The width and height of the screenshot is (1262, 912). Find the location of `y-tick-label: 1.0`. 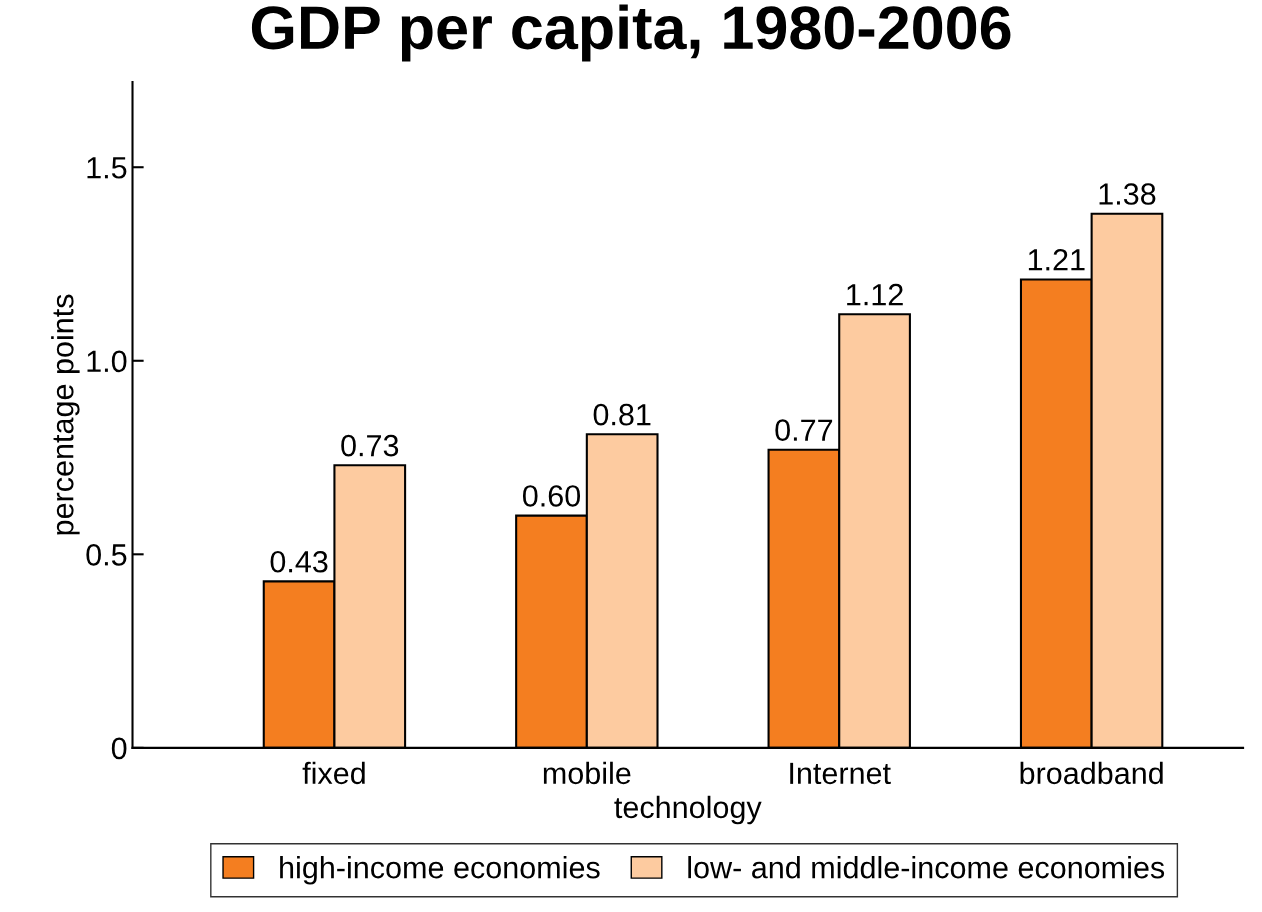

y-tick-label: 1.0 is located at coordinates (107, 361).